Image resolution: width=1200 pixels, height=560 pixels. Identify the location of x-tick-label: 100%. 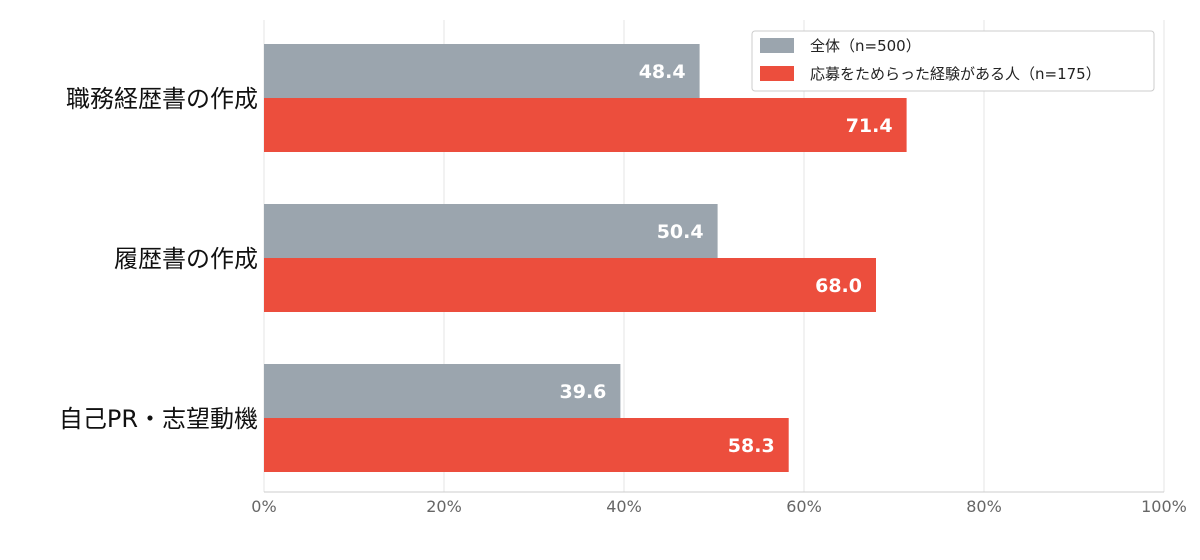
(1164, 506).